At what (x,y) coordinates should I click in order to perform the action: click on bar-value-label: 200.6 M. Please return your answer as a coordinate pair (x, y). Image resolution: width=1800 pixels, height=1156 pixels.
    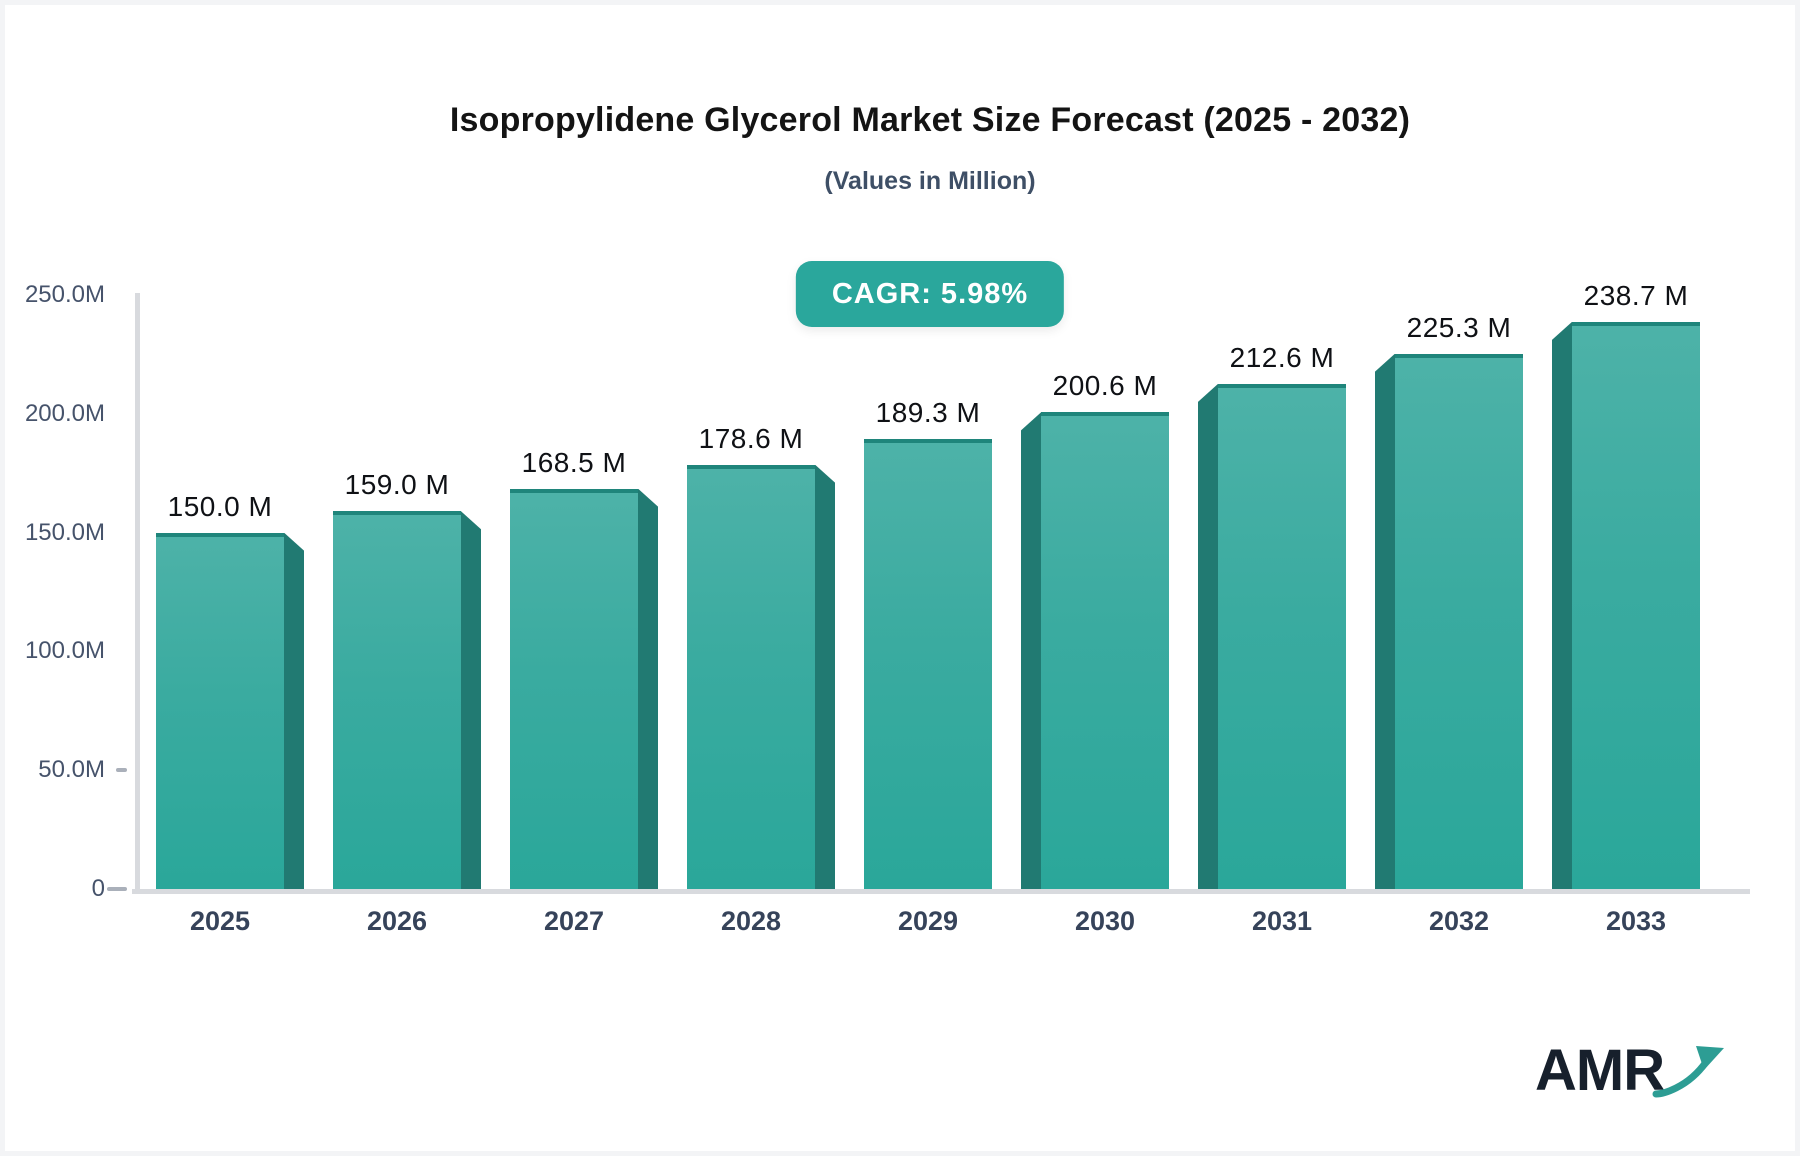
    Looking at the image, I should click on (1105, 386).